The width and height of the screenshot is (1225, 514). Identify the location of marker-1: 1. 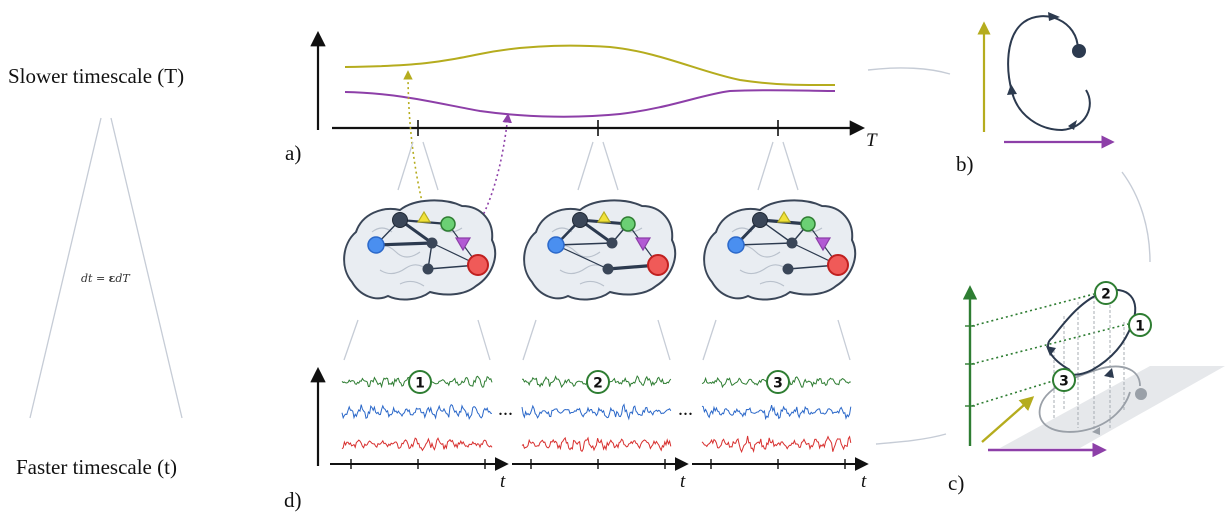
(420, 382).